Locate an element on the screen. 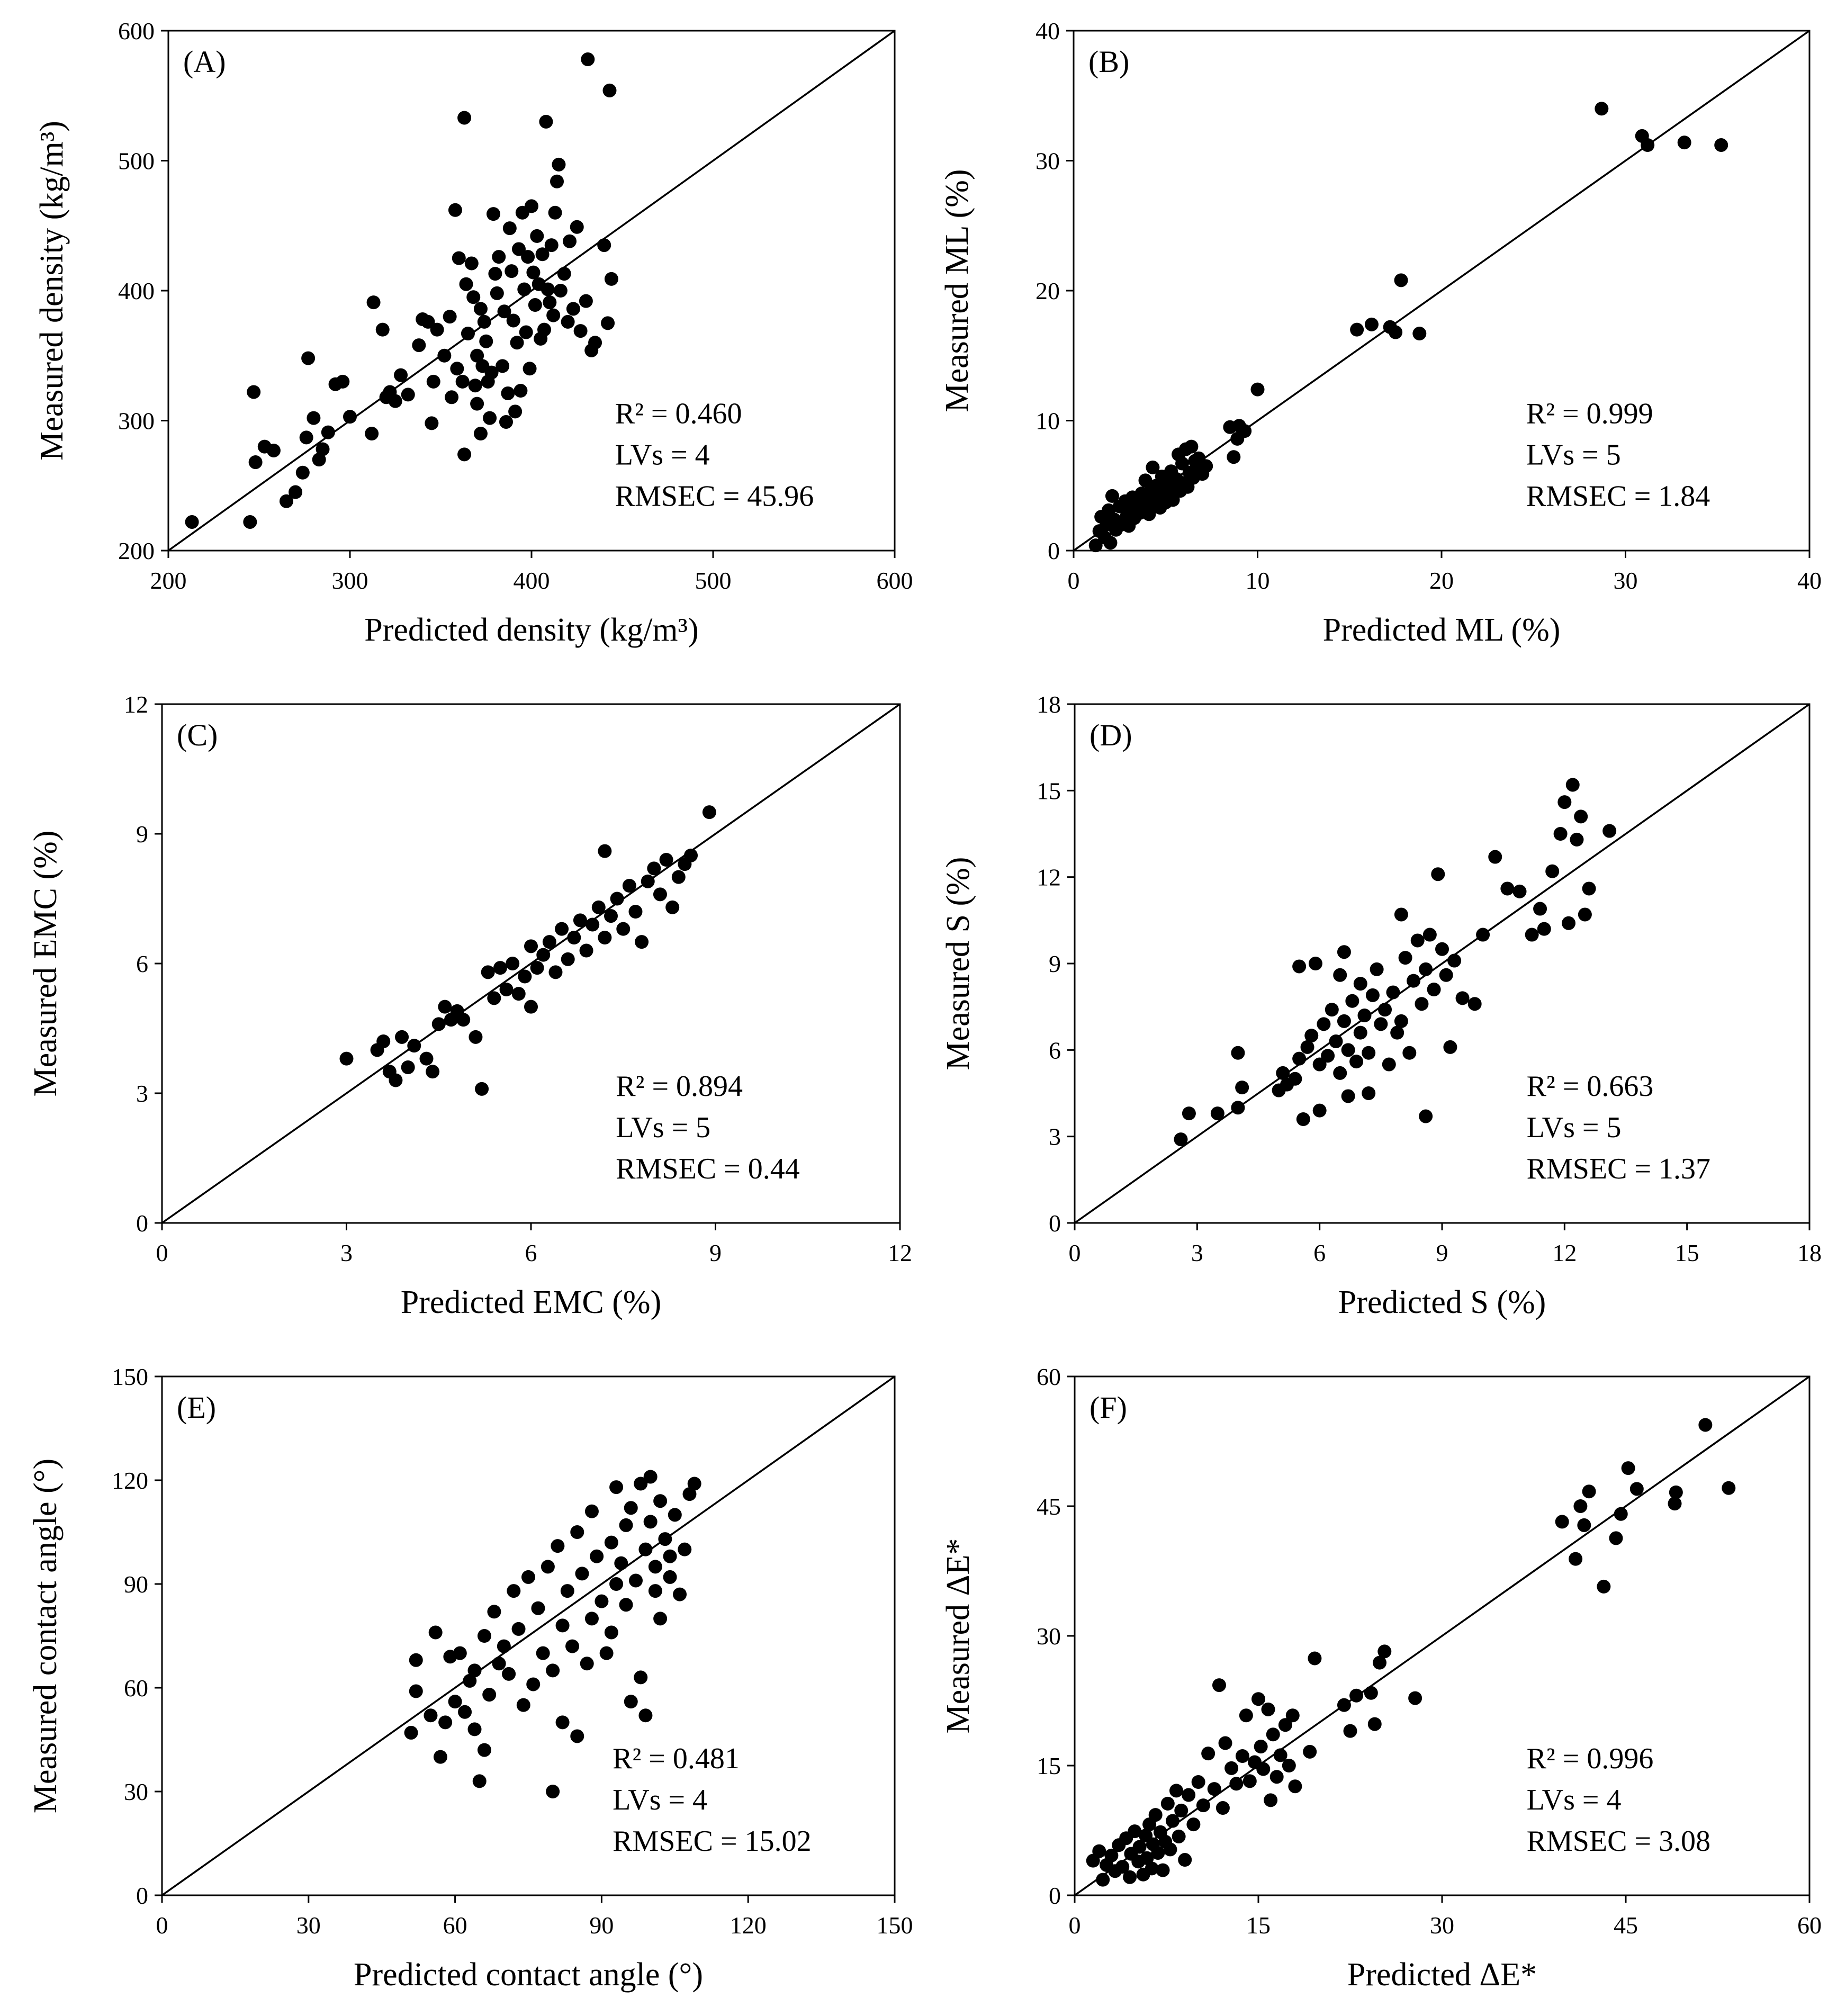 The height and width of the screenshot is (2016, 1846). x-tick-label: 3 is located at coordinates (346, 1252).